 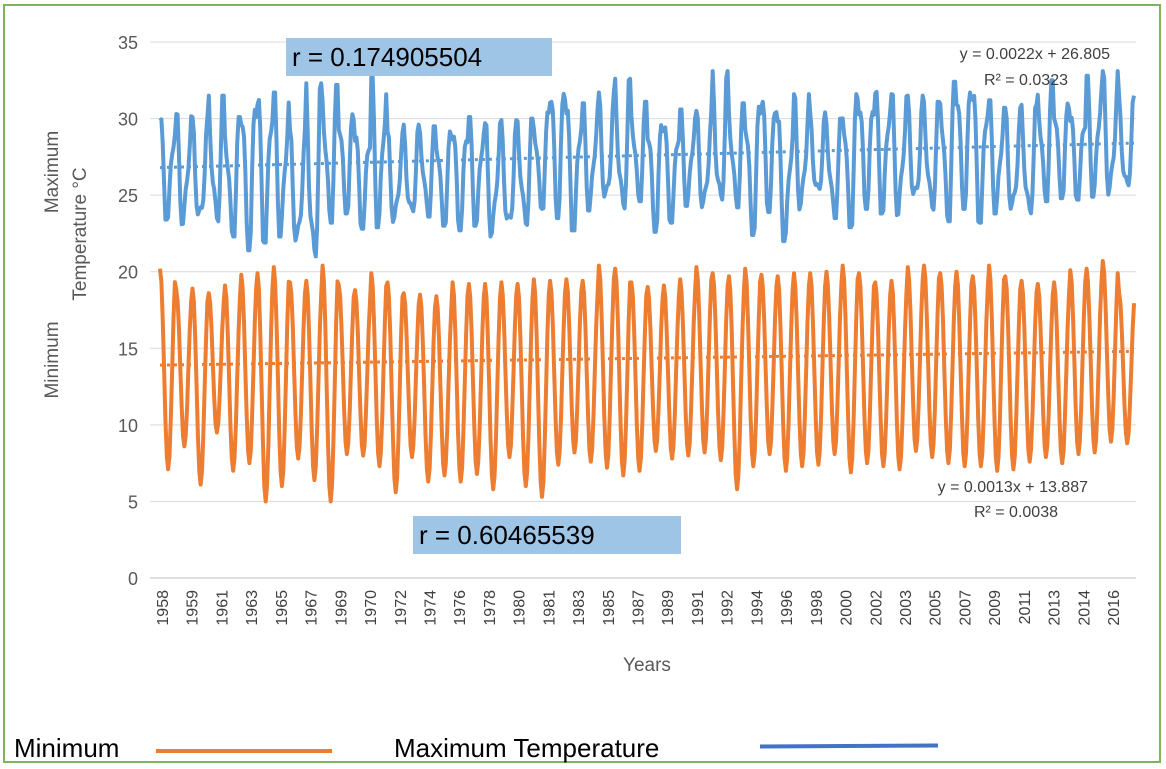 I want to click on y-axis-label-minimum: Minimum, so click(x=52, y=359).